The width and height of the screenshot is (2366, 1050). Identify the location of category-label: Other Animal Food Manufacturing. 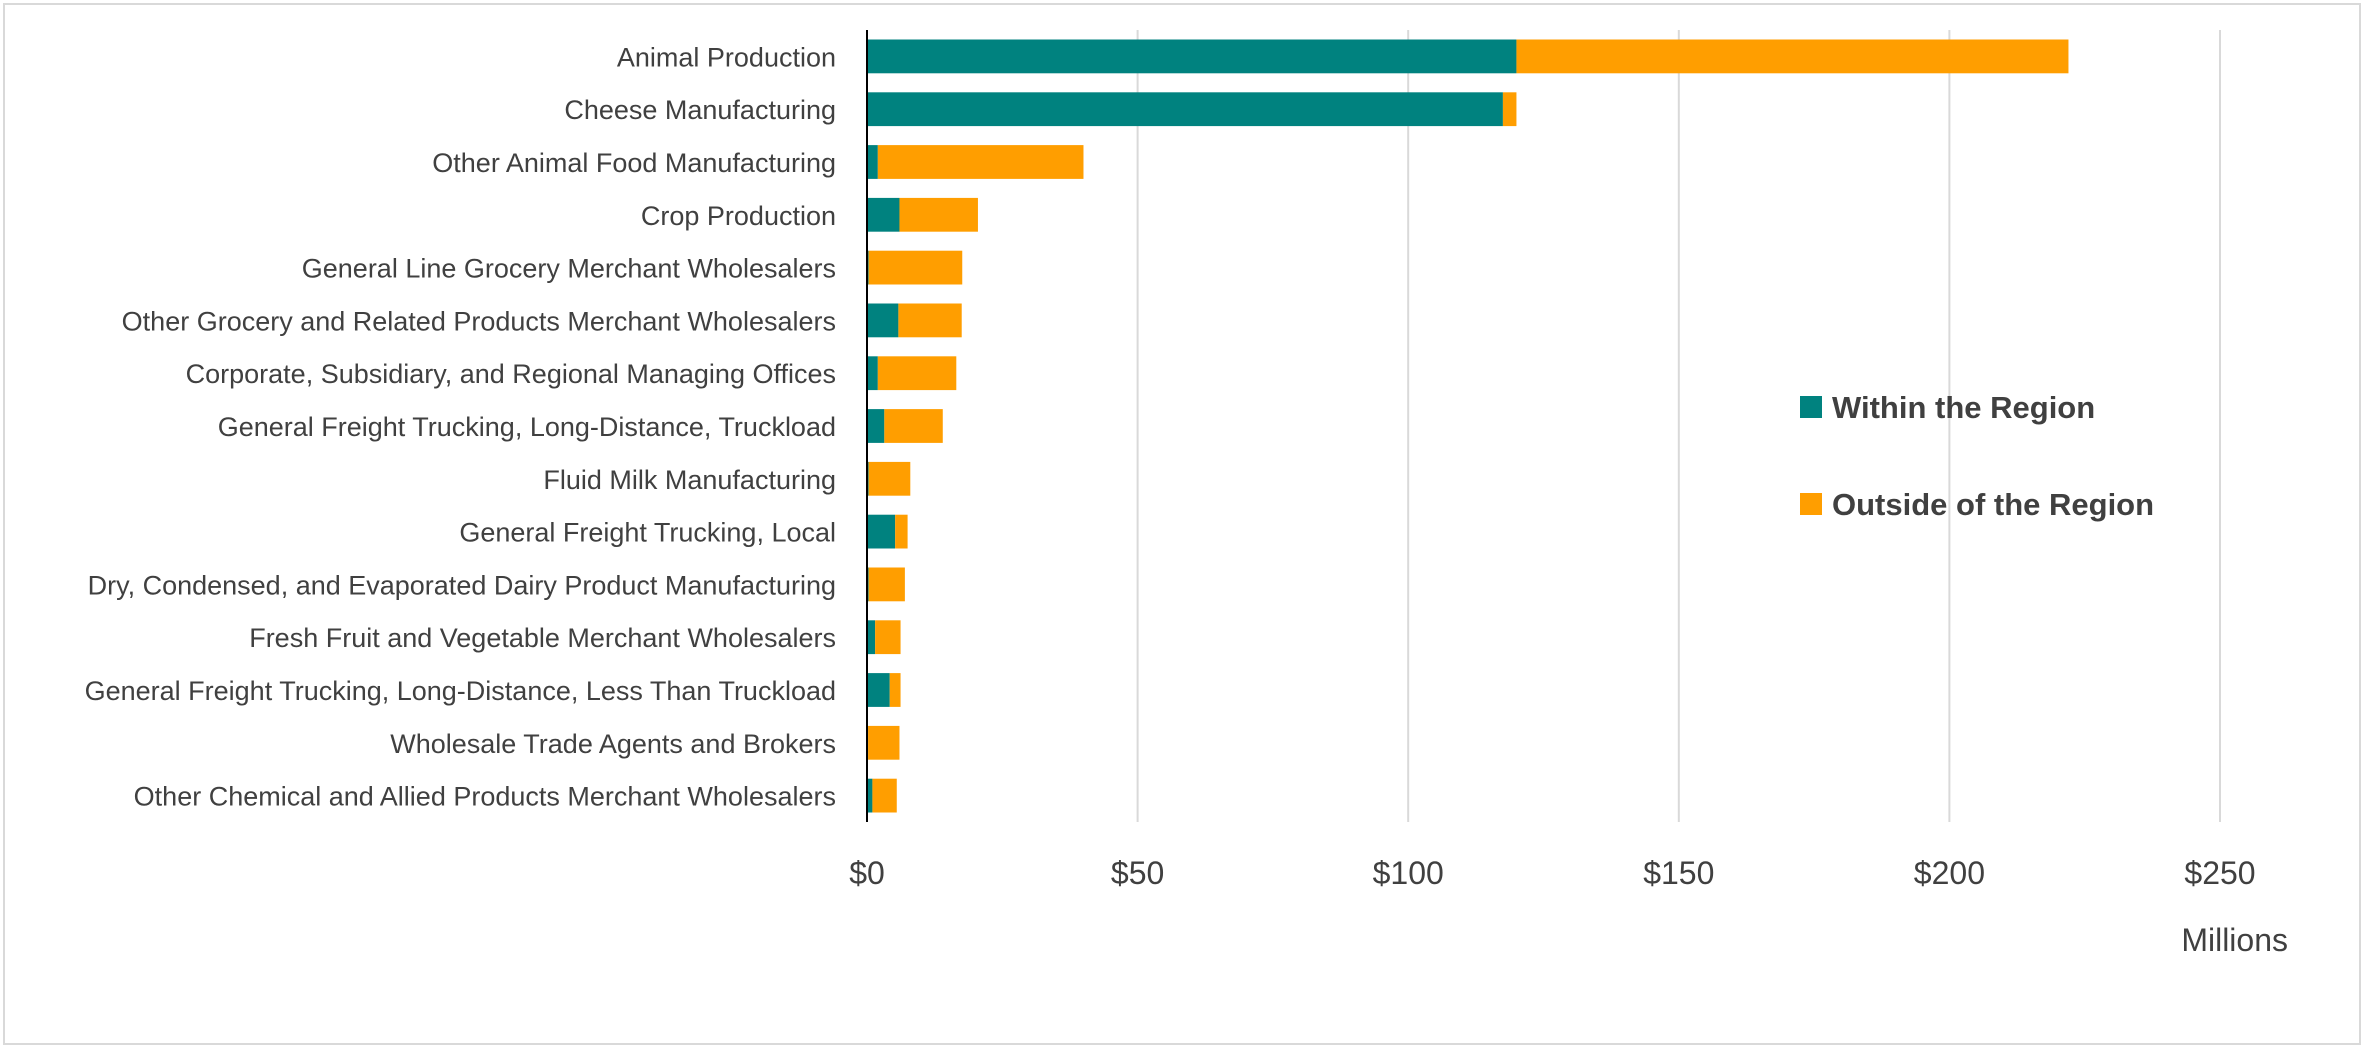
(634, 163).